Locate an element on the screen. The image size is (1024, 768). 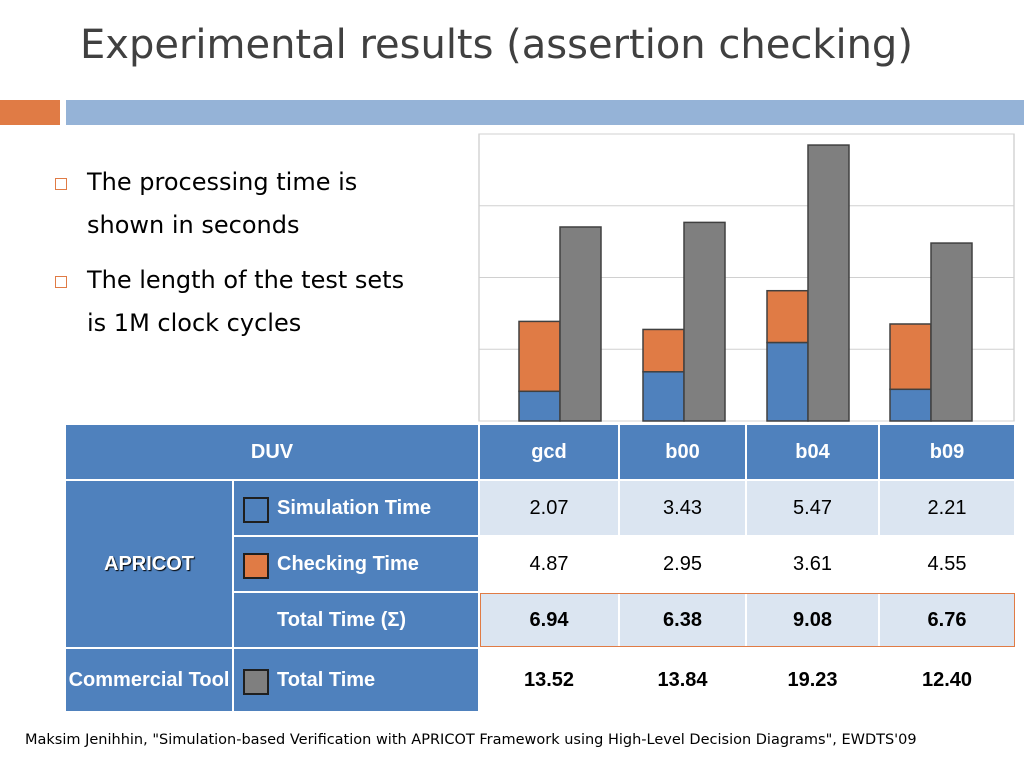
column-header: b04 is located at coordinates (812, 452).